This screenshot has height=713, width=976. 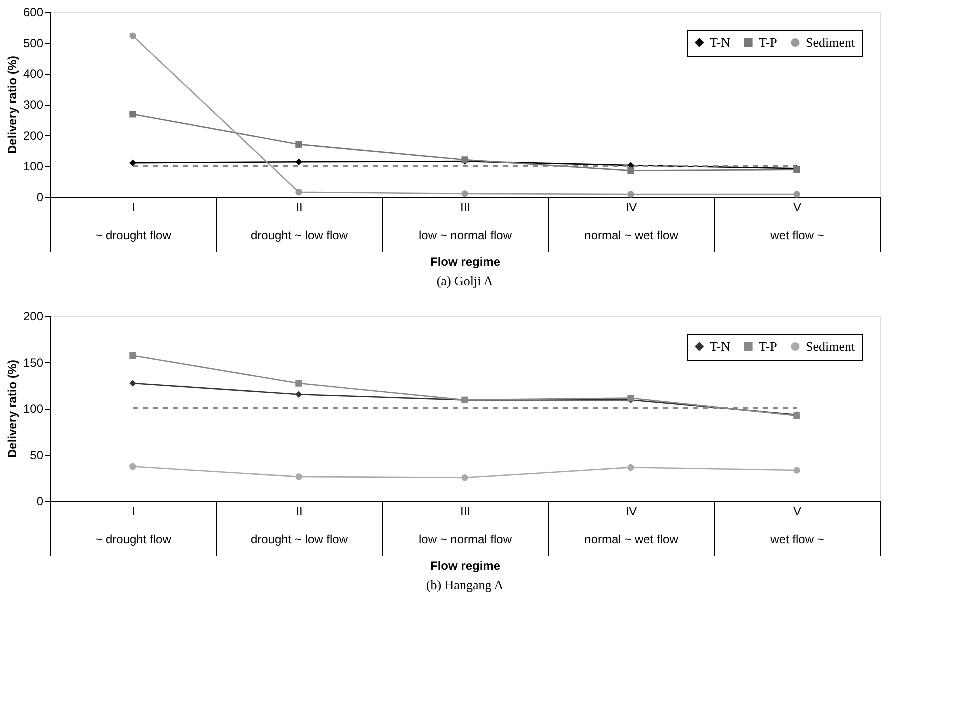 What do you see at coordinates (33, 43) in the screenshot?
I see `y-tick-label: 500` at bounding box center [33, 43].